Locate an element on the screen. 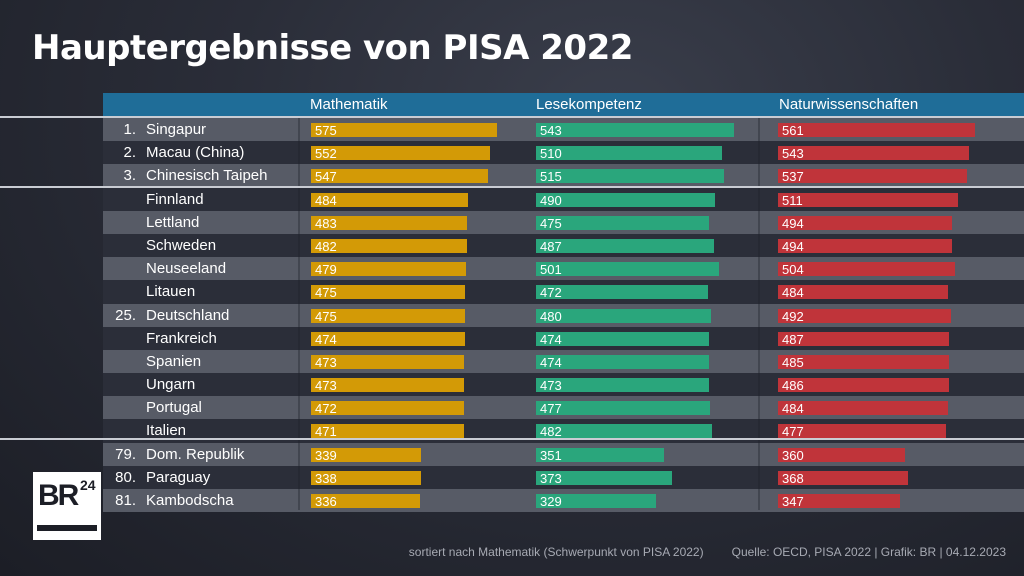 Image resolution: width=1024 pixels, height=576 pixels. bar-value-label: 511 is located at coordinates (792, 200).